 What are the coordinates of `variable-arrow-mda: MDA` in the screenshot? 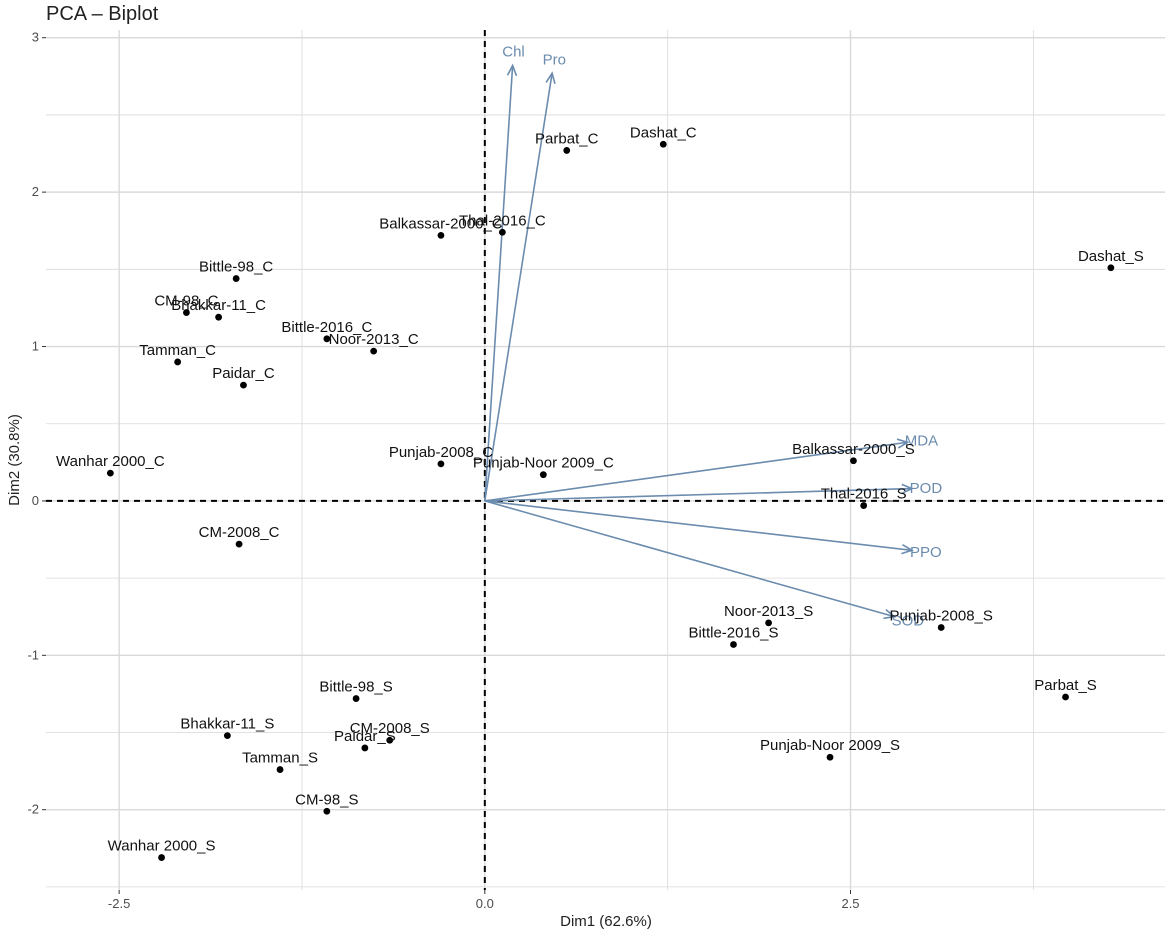 It's located at (711, 467).